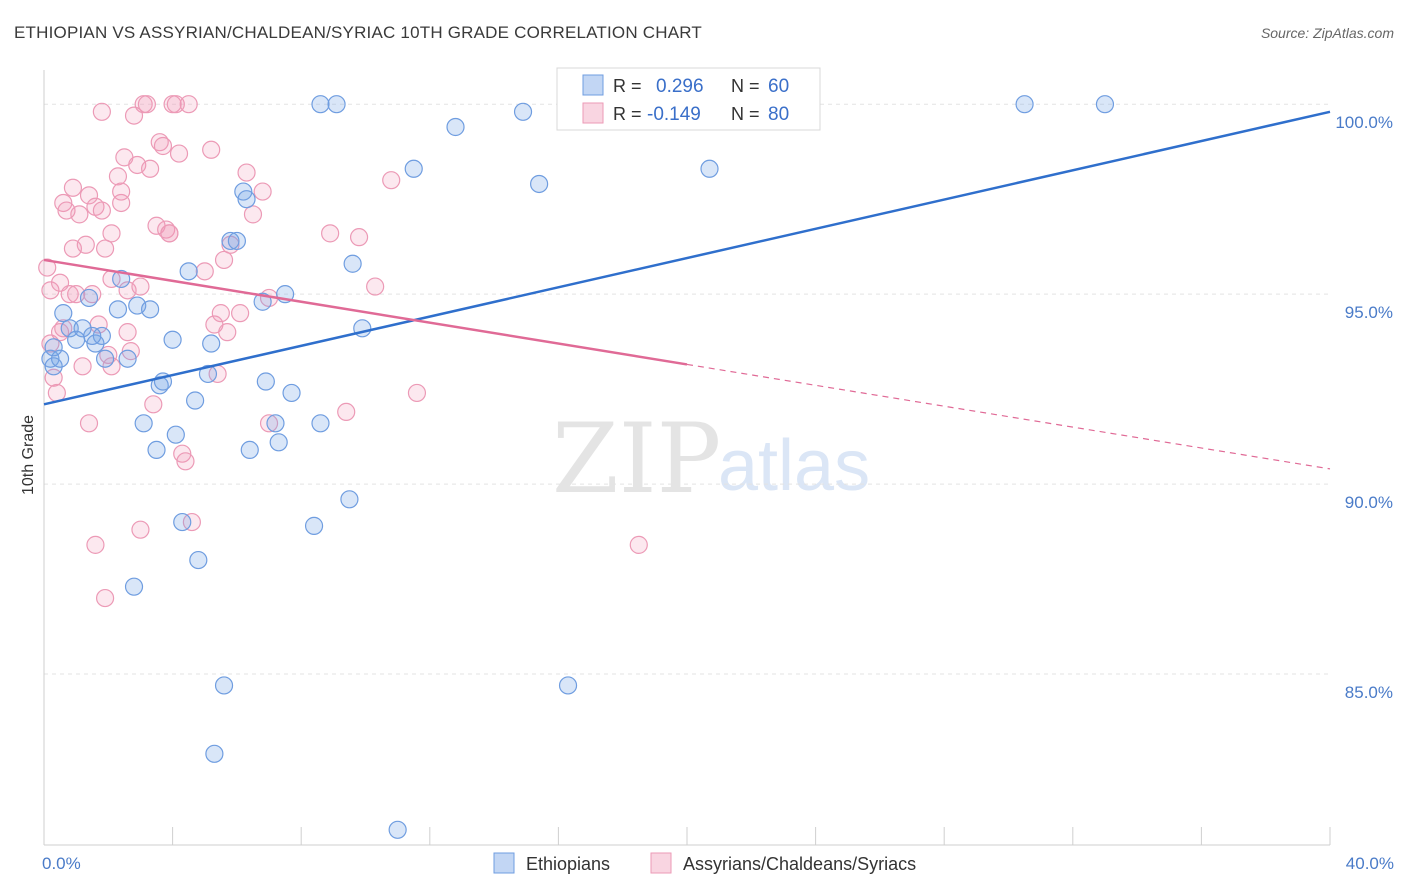  Describe the element at coordinates (1369, 502) in the screenshot. I see `y-tick-label-2: 90.0%` at that location.